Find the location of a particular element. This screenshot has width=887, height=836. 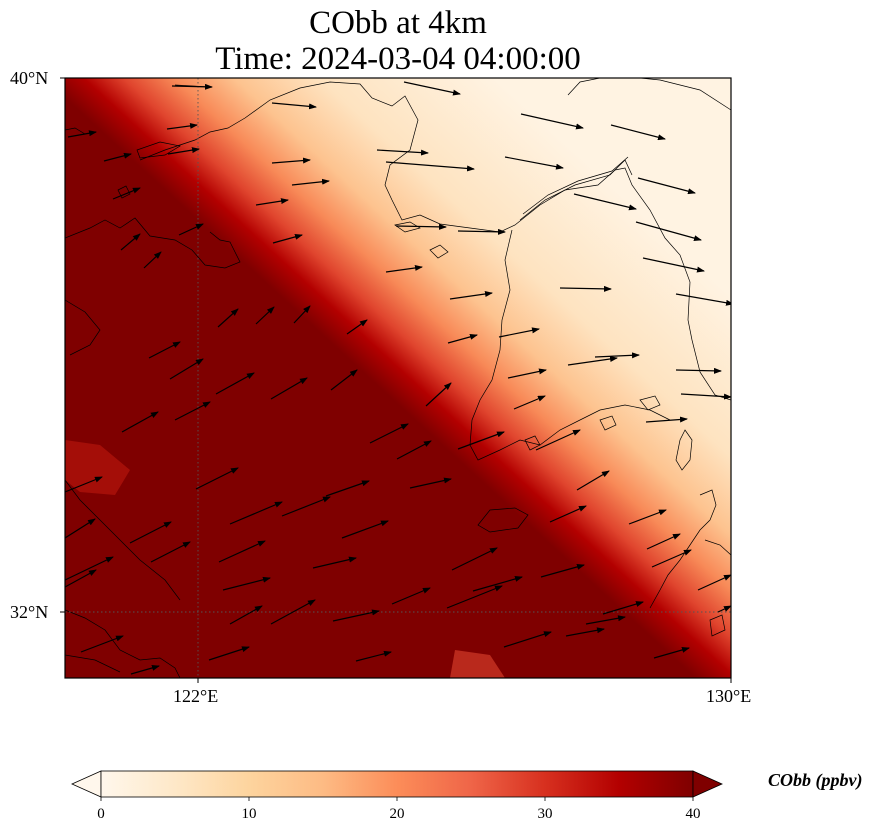

lon-label-130e: 130°E is located at coordinates (729, 696).